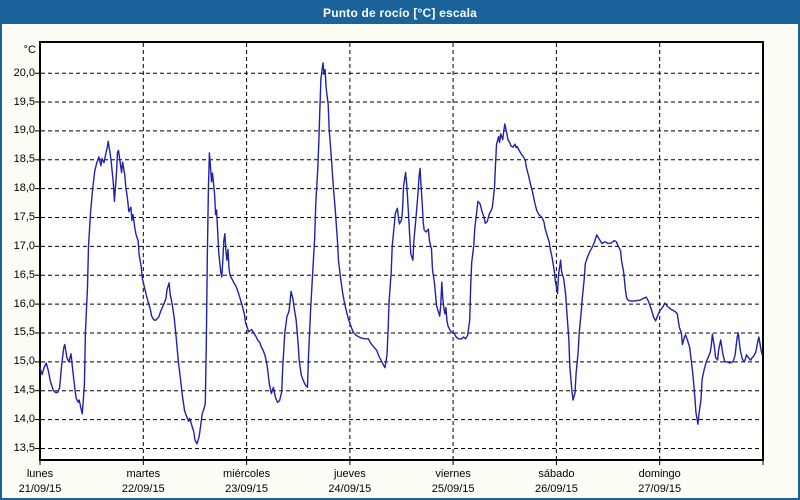  What do you see at coordinates (453, 489) in the screenshot?
I see `x-date-label: 25/09/15` at bounding box center [453, 489].